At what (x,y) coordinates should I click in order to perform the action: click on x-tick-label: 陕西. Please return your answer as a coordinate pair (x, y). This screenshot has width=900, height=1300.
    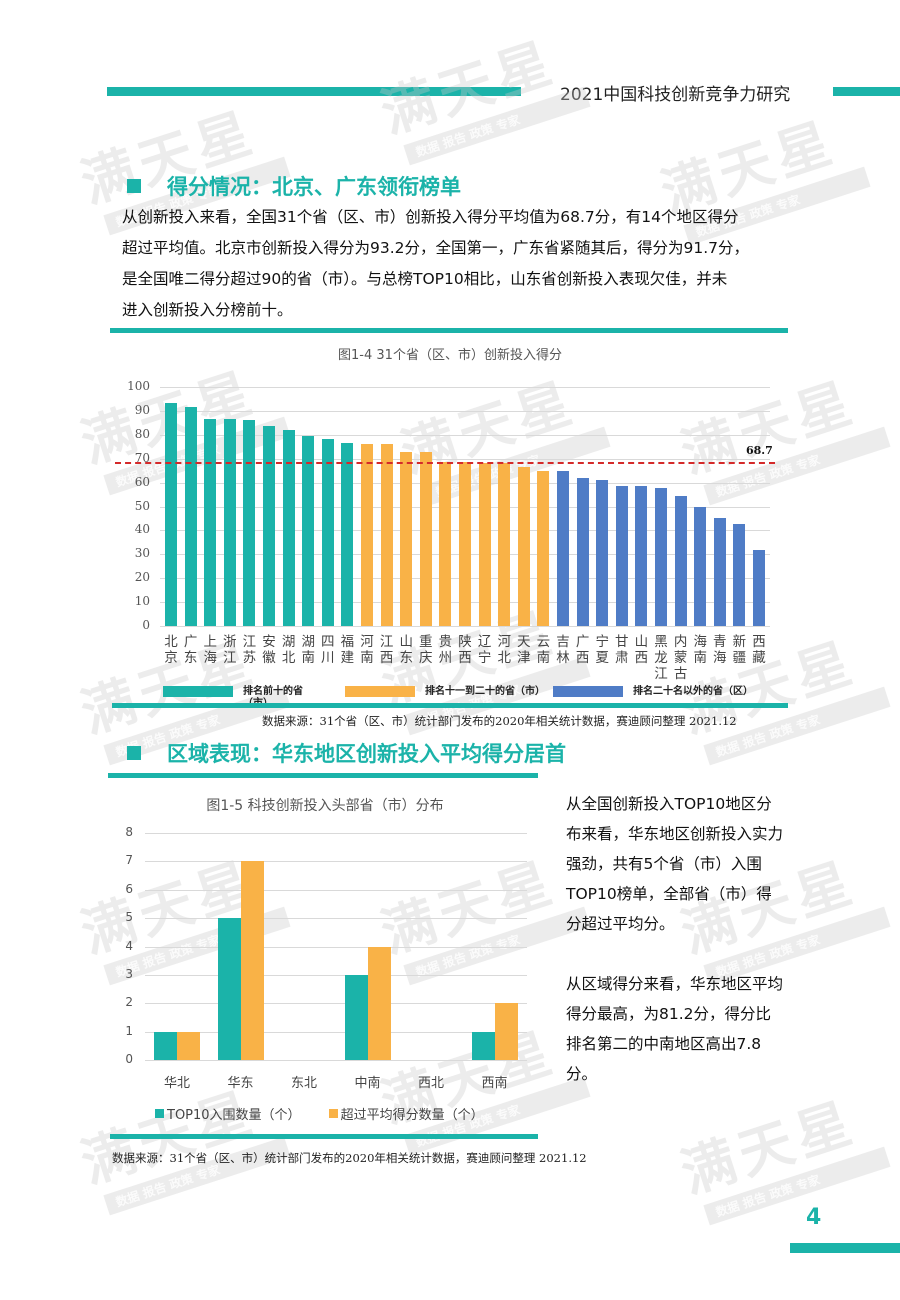
    Looking at the image, I should click on (465, 650).